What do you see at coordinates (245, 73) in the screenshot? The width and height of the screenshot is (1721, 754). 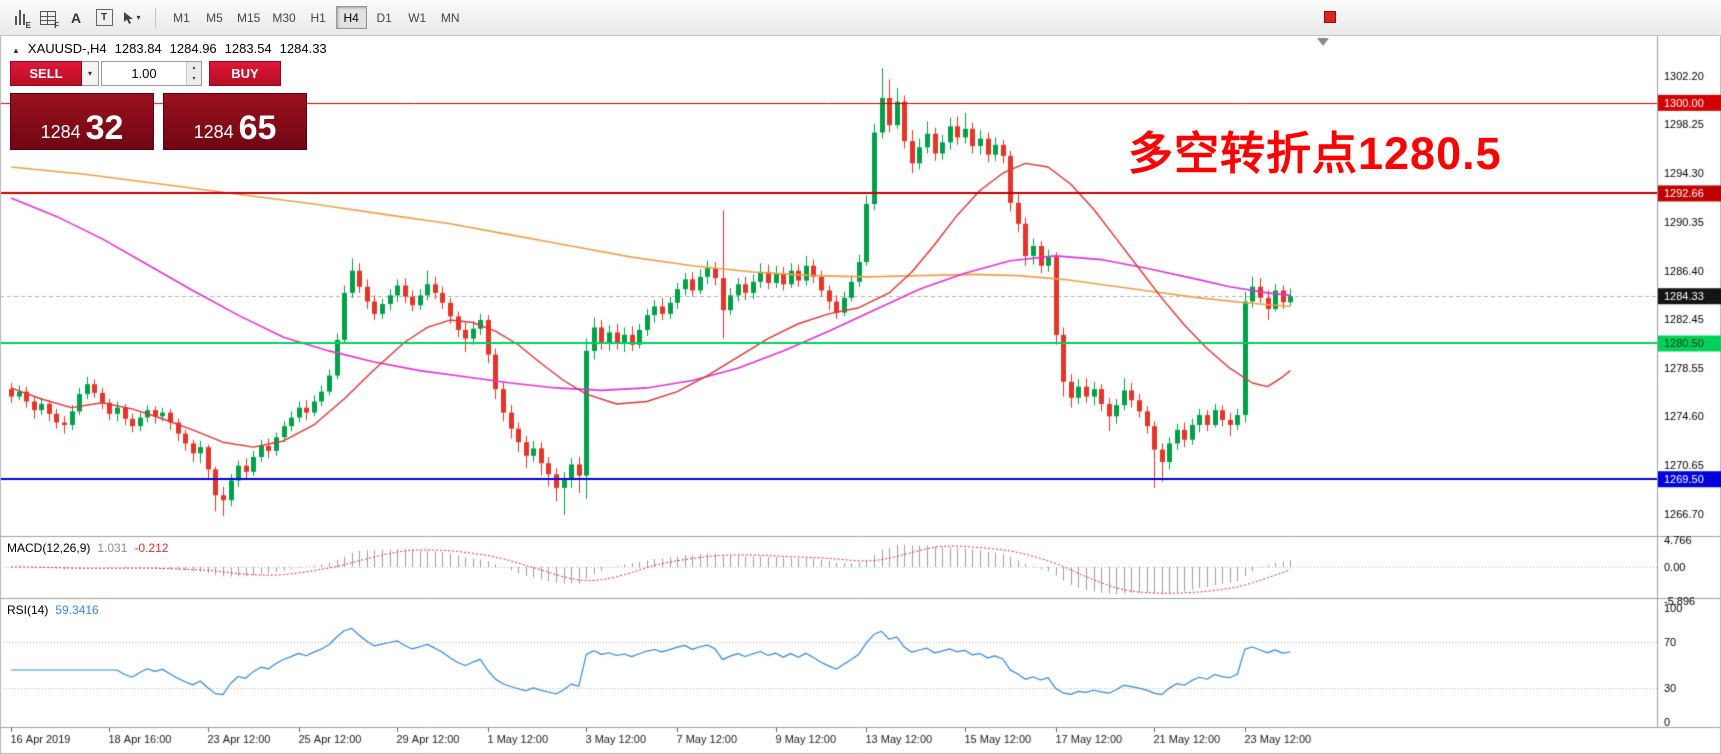 I see `buy-button: BUY` at bounding box center [245, 73].